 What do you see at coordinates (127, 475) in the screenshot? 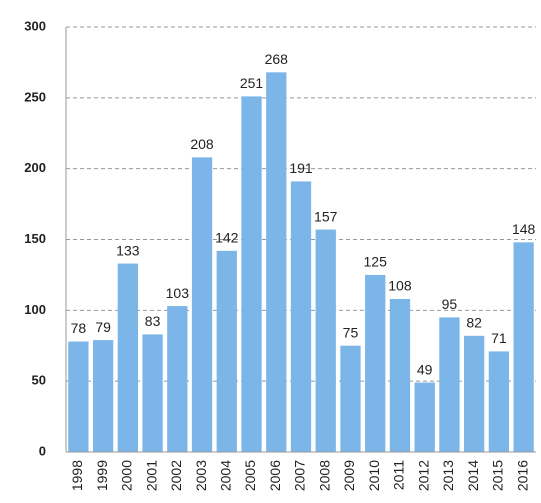
I see `x-tick-label: 2000` at bounding box center [127, 475].